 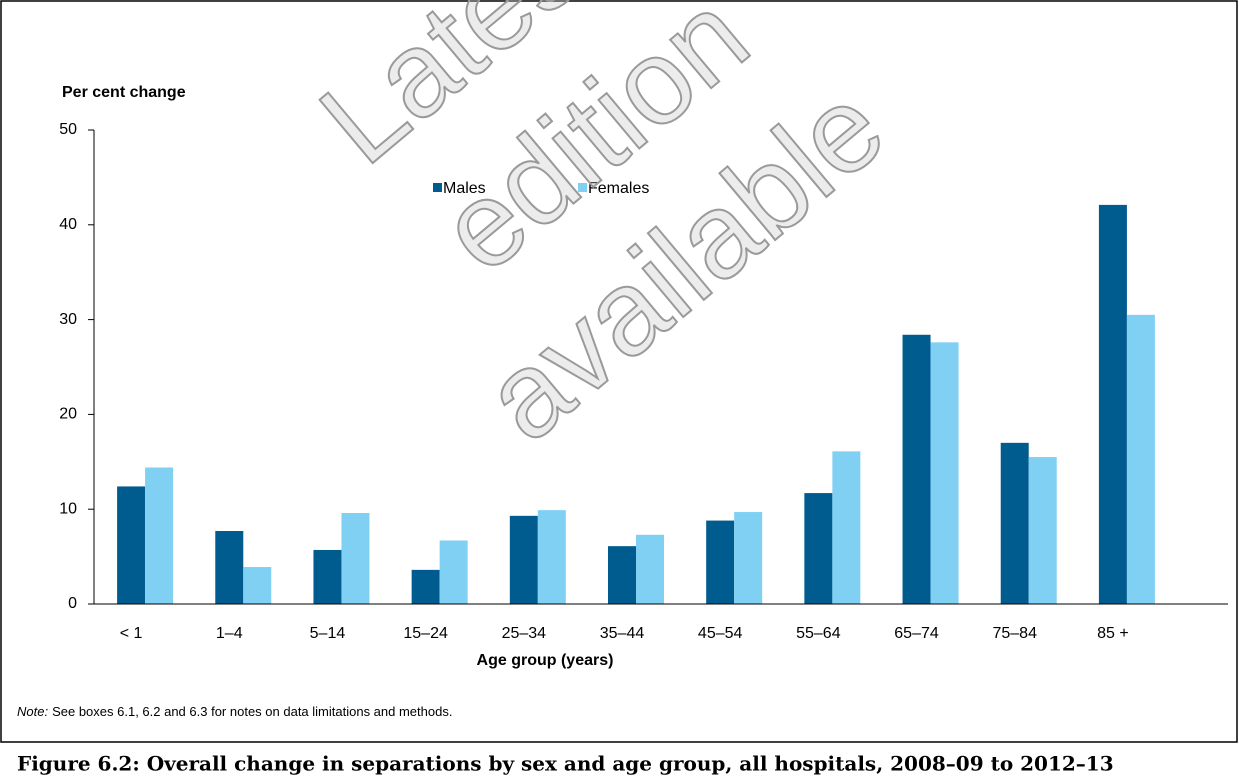 What do you see at coordinates (916, 633) in the screenshot?
I see `x-tick-label: 65–74` at bounding box center [916, 633].